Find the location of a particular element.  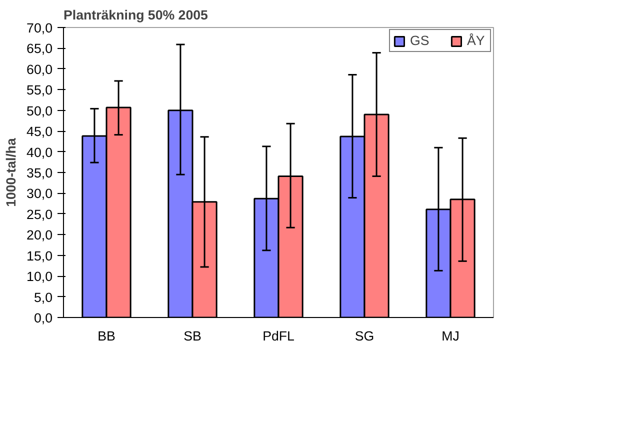

y-tick-label: 15,0 is located at coordinates (39, 256).